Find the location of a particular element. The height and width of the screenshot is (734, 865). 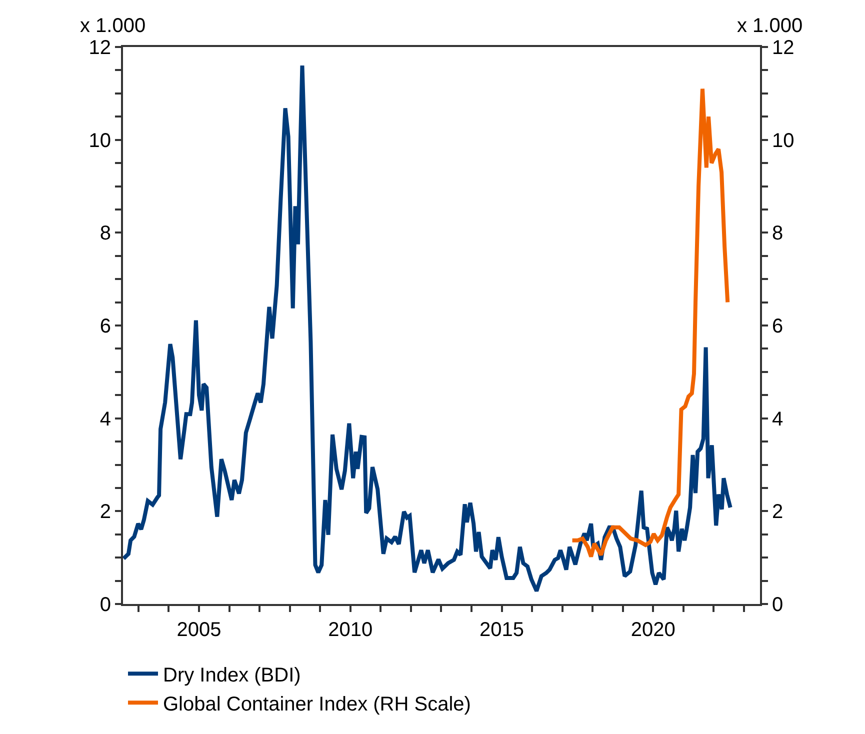

y-tick-label: 10 is located at coordinates (99, 141).